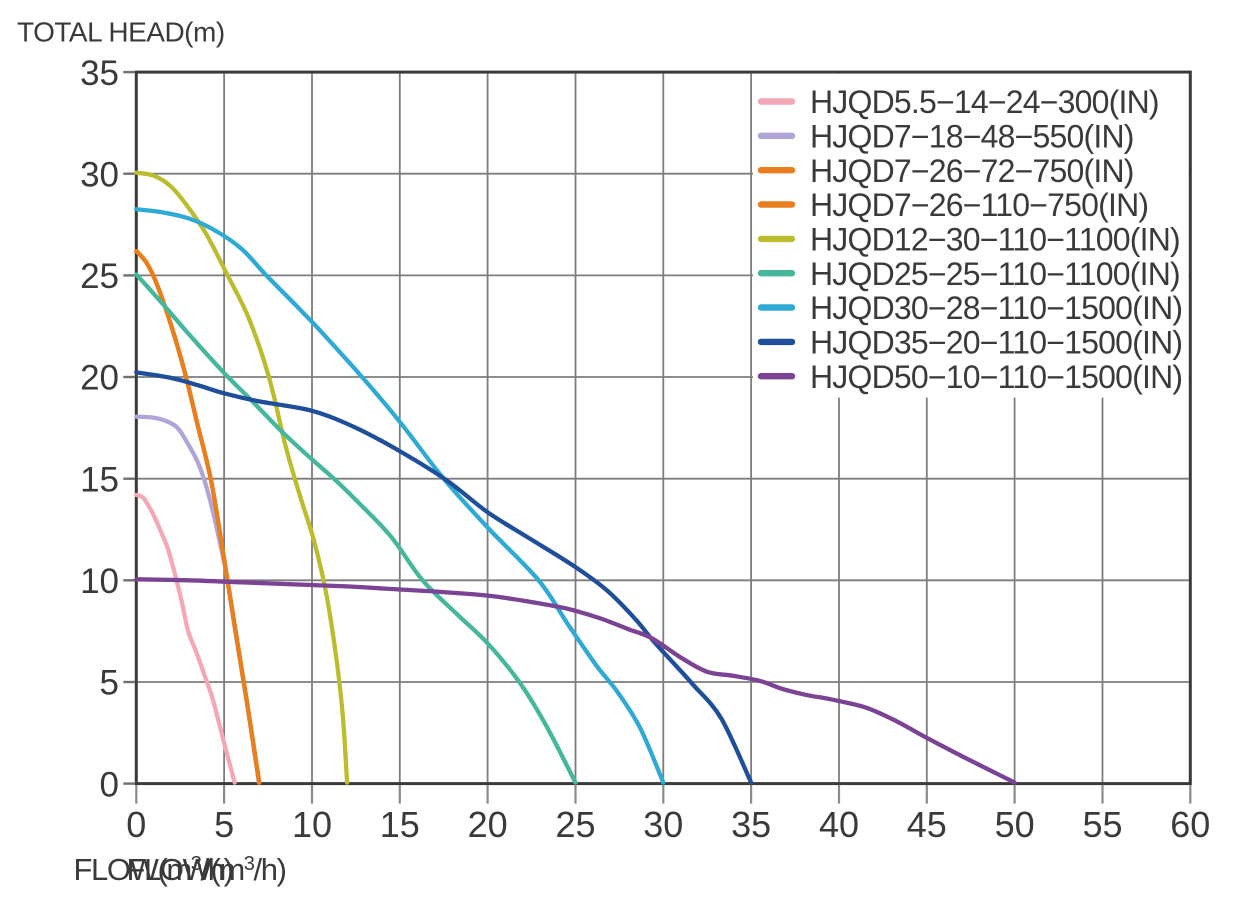  I want to click on svg-text: HJQD35−20−110−1500(IN), so click(996, 343).